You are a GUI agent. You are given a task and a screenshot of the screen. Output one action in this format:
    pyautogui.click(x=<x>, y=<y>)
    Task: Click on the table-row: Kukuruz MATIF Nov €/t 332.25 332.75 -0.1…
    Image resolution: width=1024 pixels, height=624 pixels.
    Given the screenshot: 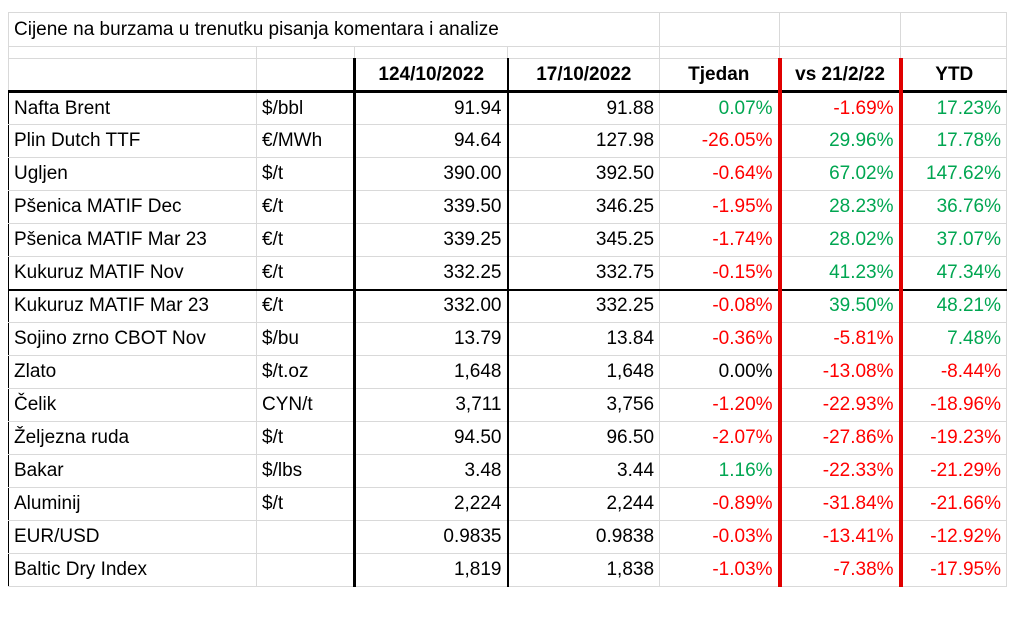 What is the action you would take?
    pyautogui.click(x=508, y=273)
    